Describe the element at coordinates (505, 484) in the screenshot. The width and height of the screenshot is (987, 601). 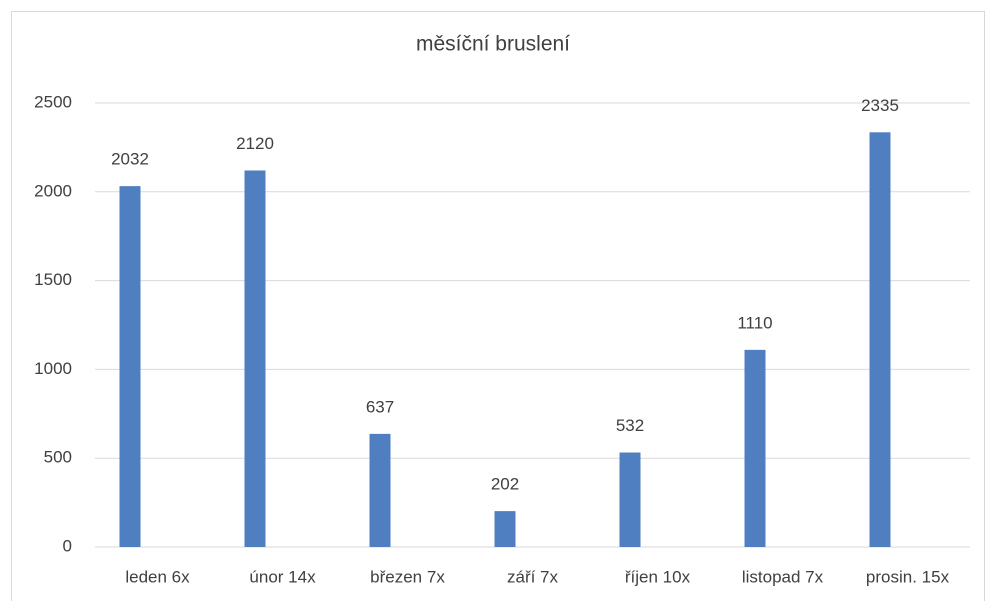
I see `data-label: 202` at that location.